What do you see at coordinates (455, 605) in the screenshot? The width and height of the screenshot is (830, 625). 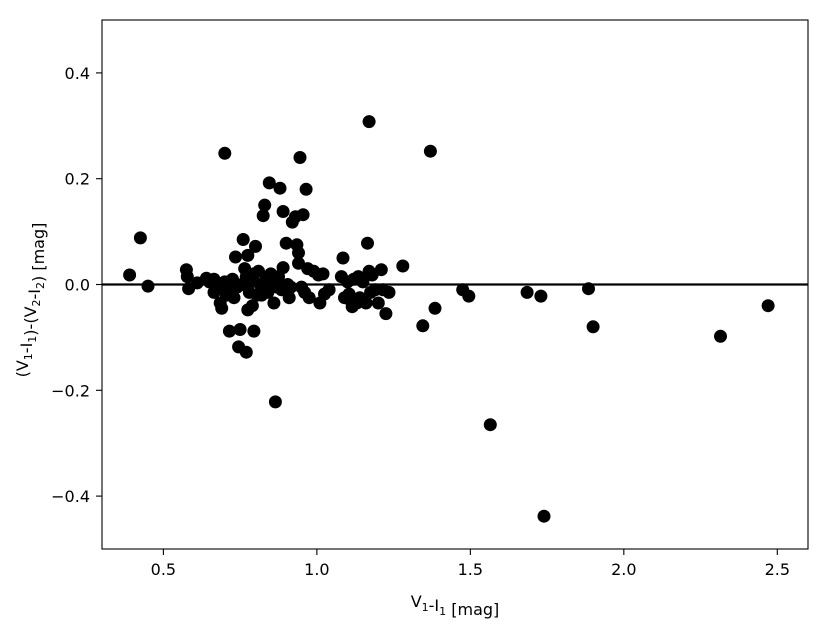 I see `x-axis-label: V1-I1 [mag]` at bounding box center [455, 605].